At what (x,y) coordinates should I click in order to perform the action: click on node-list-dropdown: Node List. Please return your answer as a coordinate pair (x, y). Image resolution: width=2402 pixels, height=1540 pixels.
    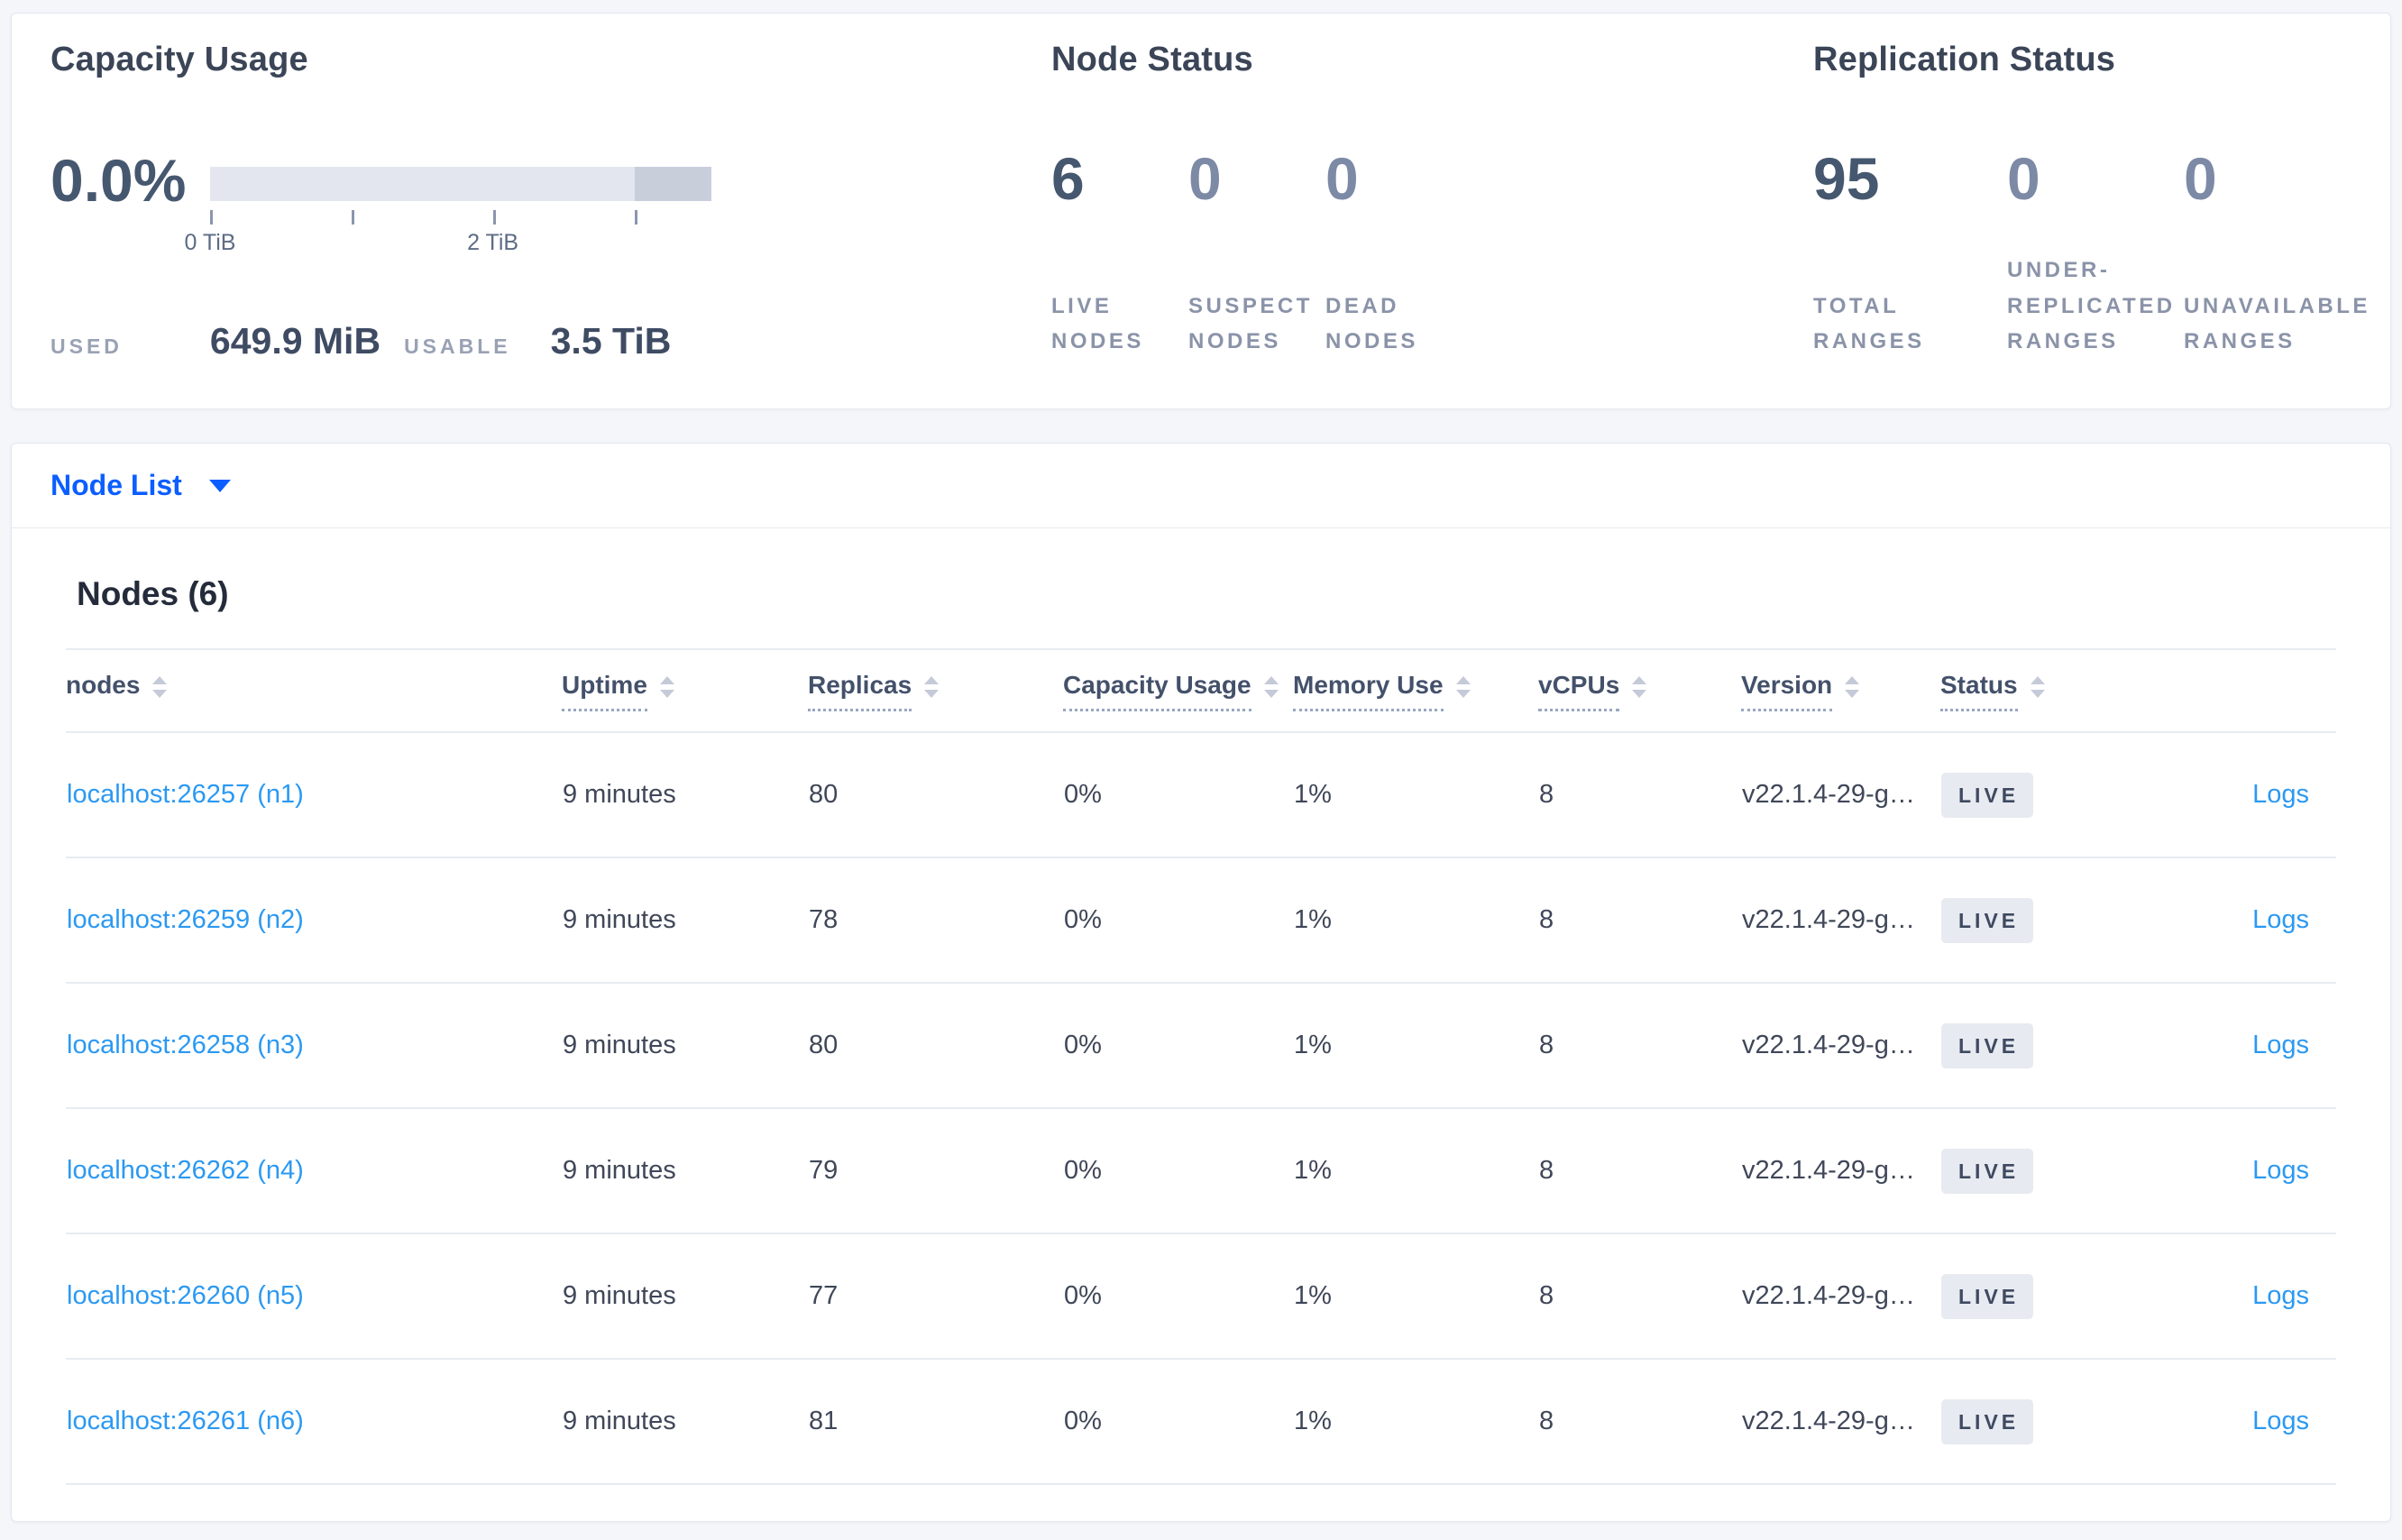
    Looking at the image, I should click on (140, 486).